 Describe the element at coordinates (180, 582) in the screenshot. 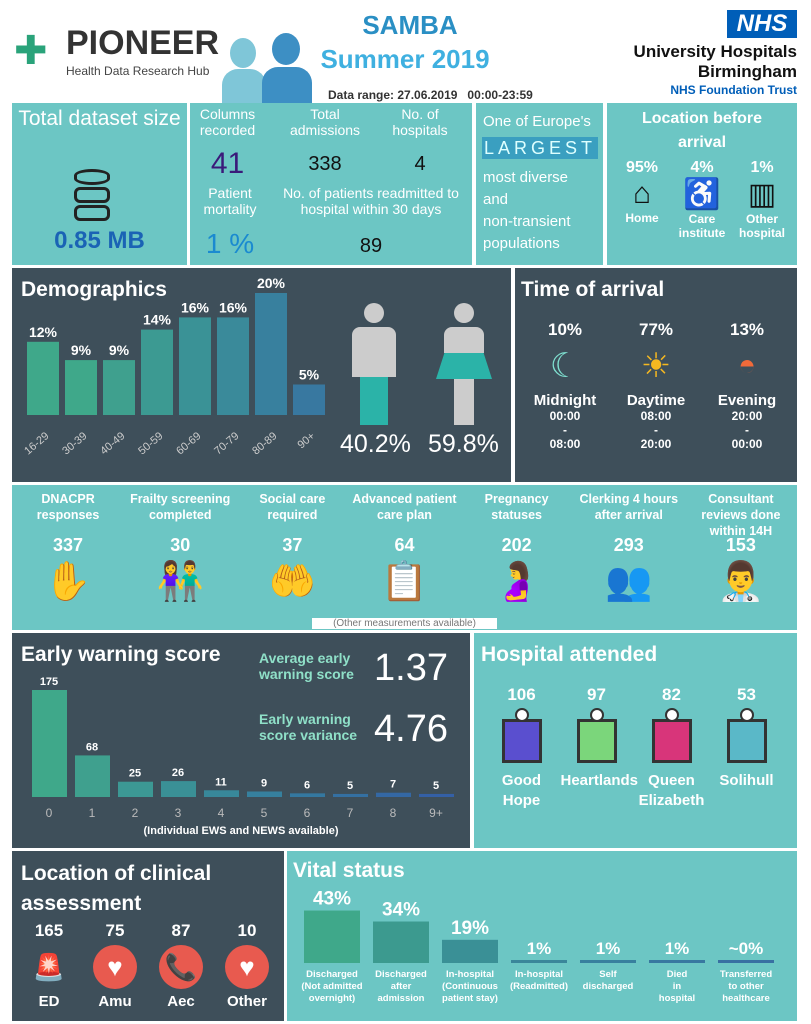

I see `elderly-couple-icon: 👫` at that location.